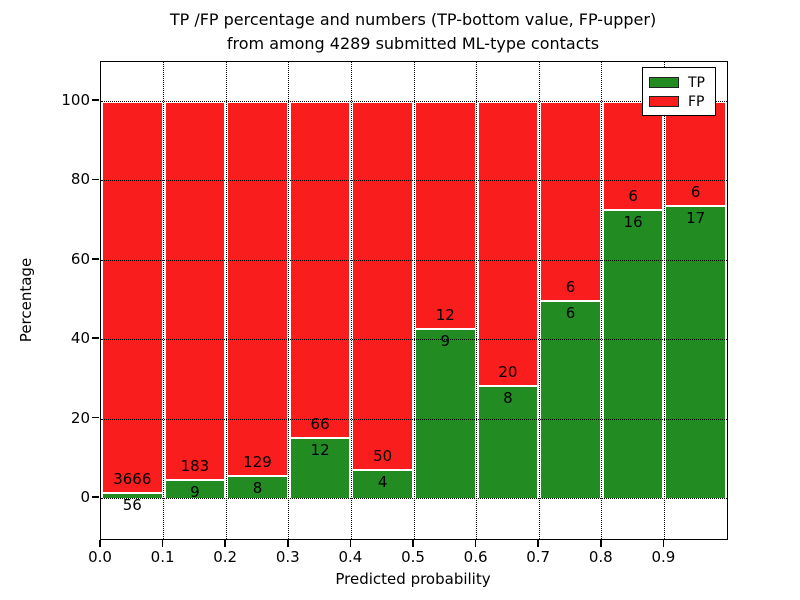  I want to click on tp-count-label: 56, so click(132, 505).